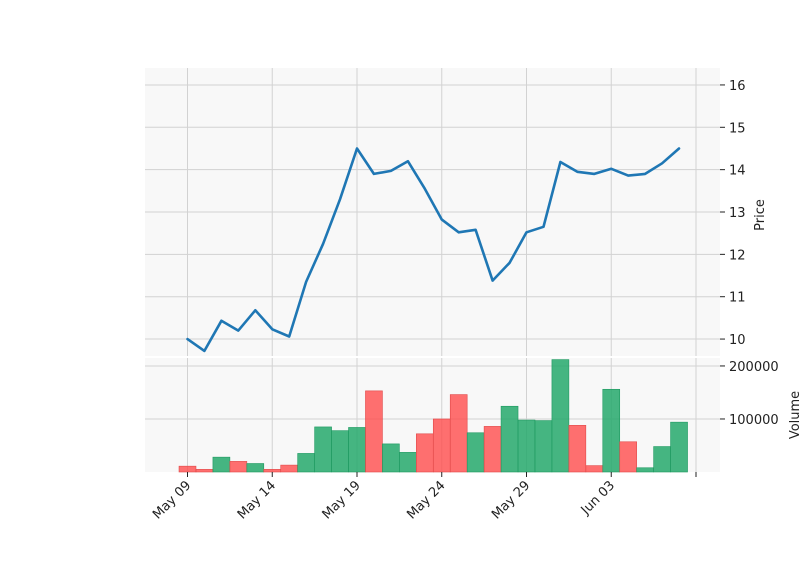  I want to click on price-y-tick-label: 14, so click(737, 171).